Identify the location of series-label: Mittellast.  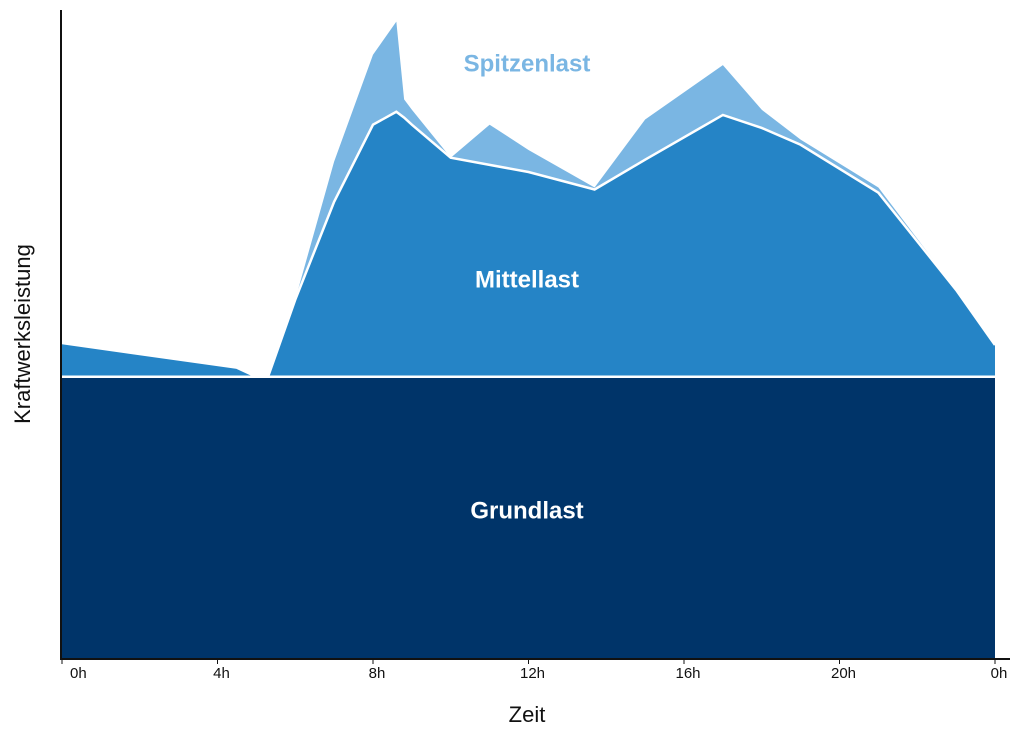
(527, 279).